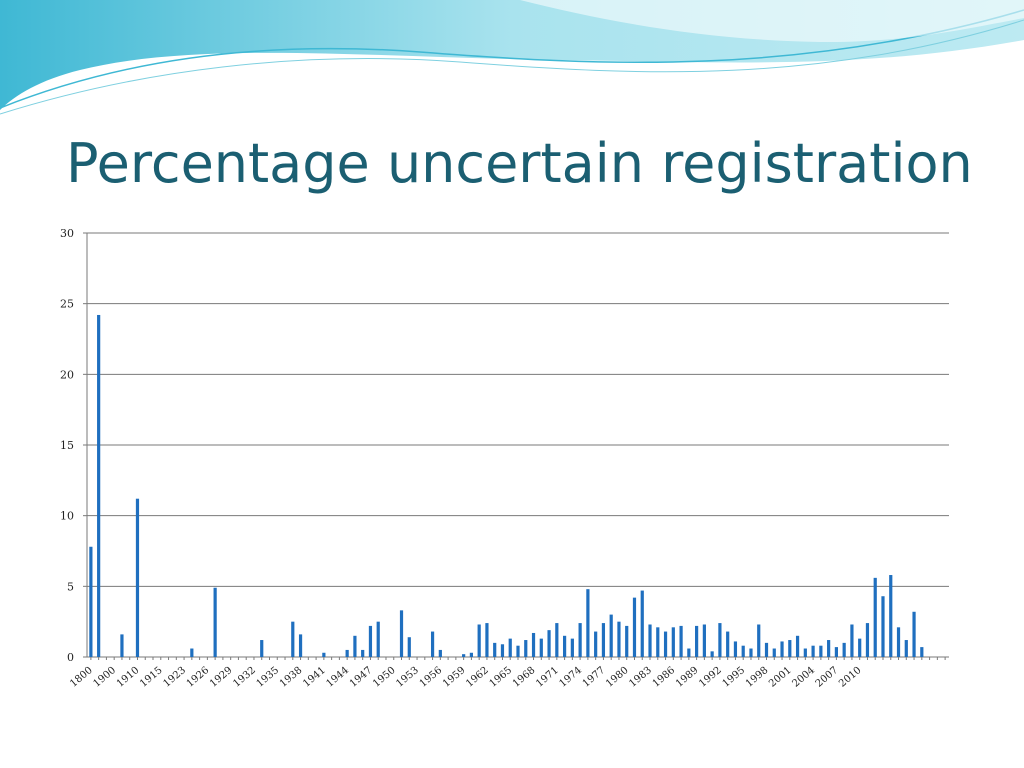 Image resolution: width=1024 pixels, height=768 pixels. Describe the element at coordinates (772, 21) in the screenshot. I see `wave-white` at that location.